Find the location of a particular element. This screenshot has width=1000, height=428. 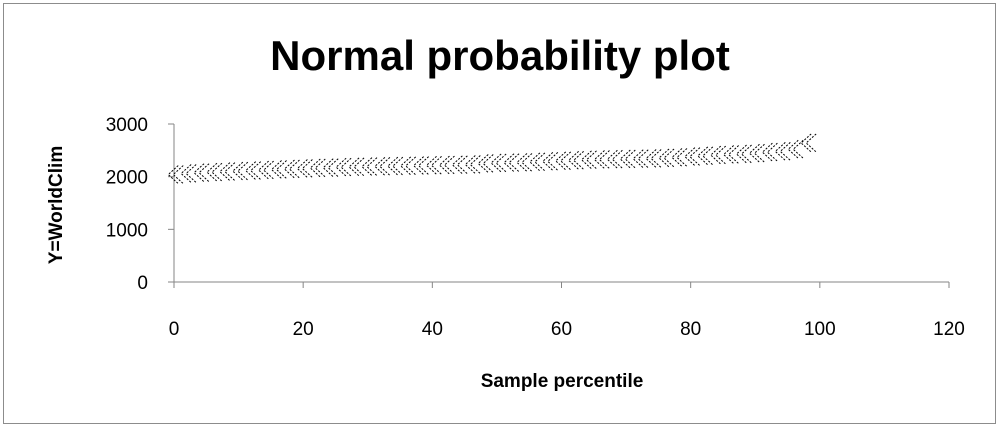

x-tick-label: 100 is located at coordinates (820, 329).